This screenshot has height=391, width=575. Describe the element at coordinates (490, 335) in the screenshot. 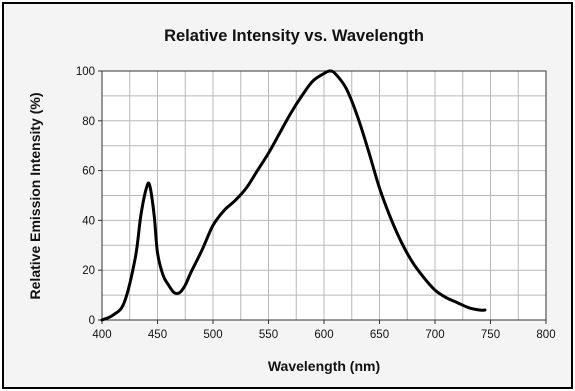

I see `x-tick-label: 750` at that location.